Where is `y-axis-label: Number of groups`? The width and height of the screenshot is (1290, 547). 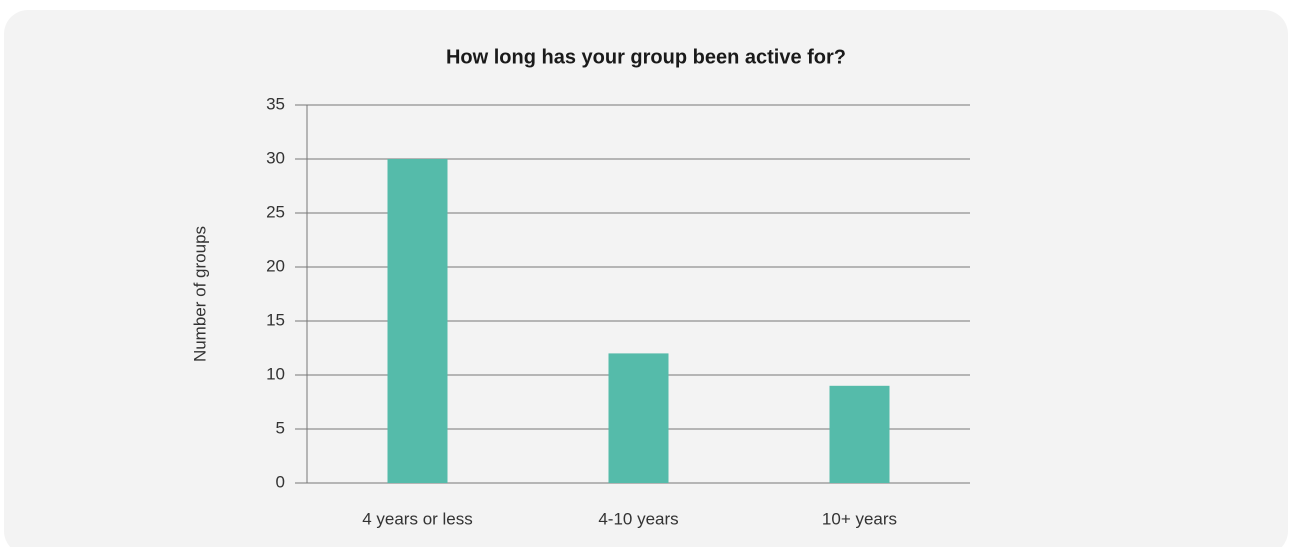
y-axis-label: Number of groups is located at coordinates (199, 294).